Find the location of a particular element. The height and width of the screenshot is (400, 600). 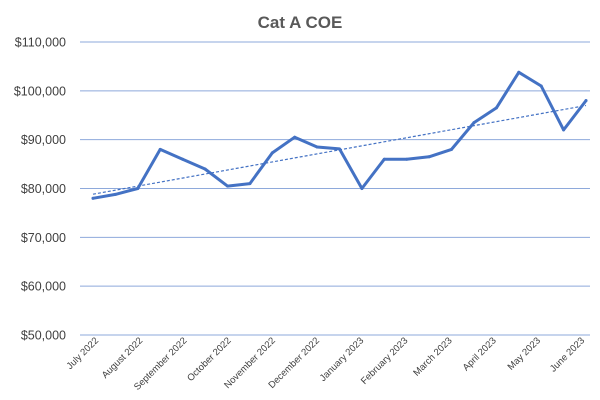

x-tick-label: March 2023 is located at coordinates (432, 356).